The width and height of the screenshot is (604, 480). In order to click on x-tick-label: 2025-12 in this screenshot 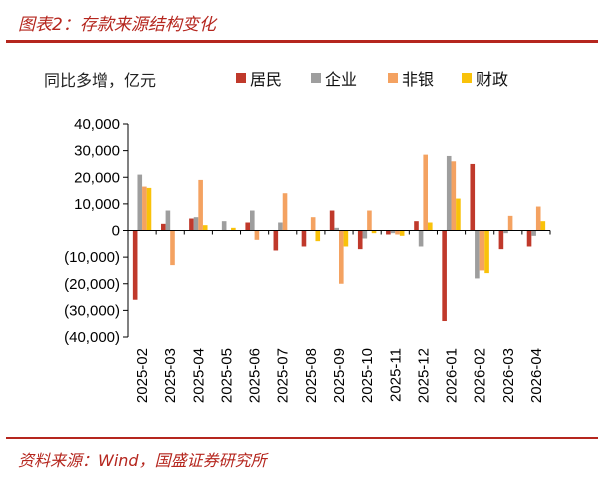, I will do `click(423, 375)`.